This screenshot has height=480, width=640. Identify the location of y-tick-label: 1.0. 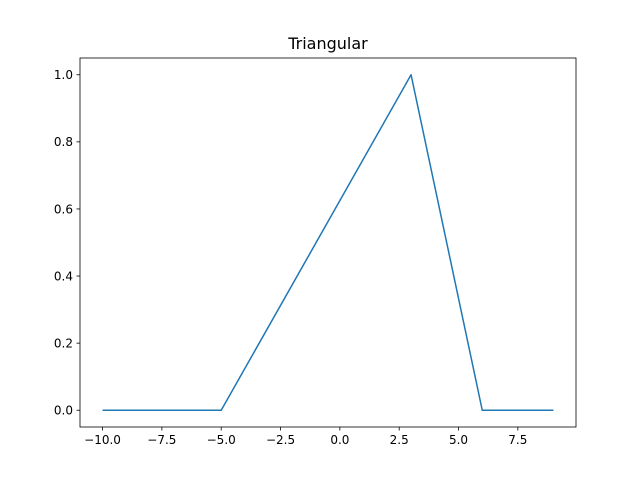
(63, 75).